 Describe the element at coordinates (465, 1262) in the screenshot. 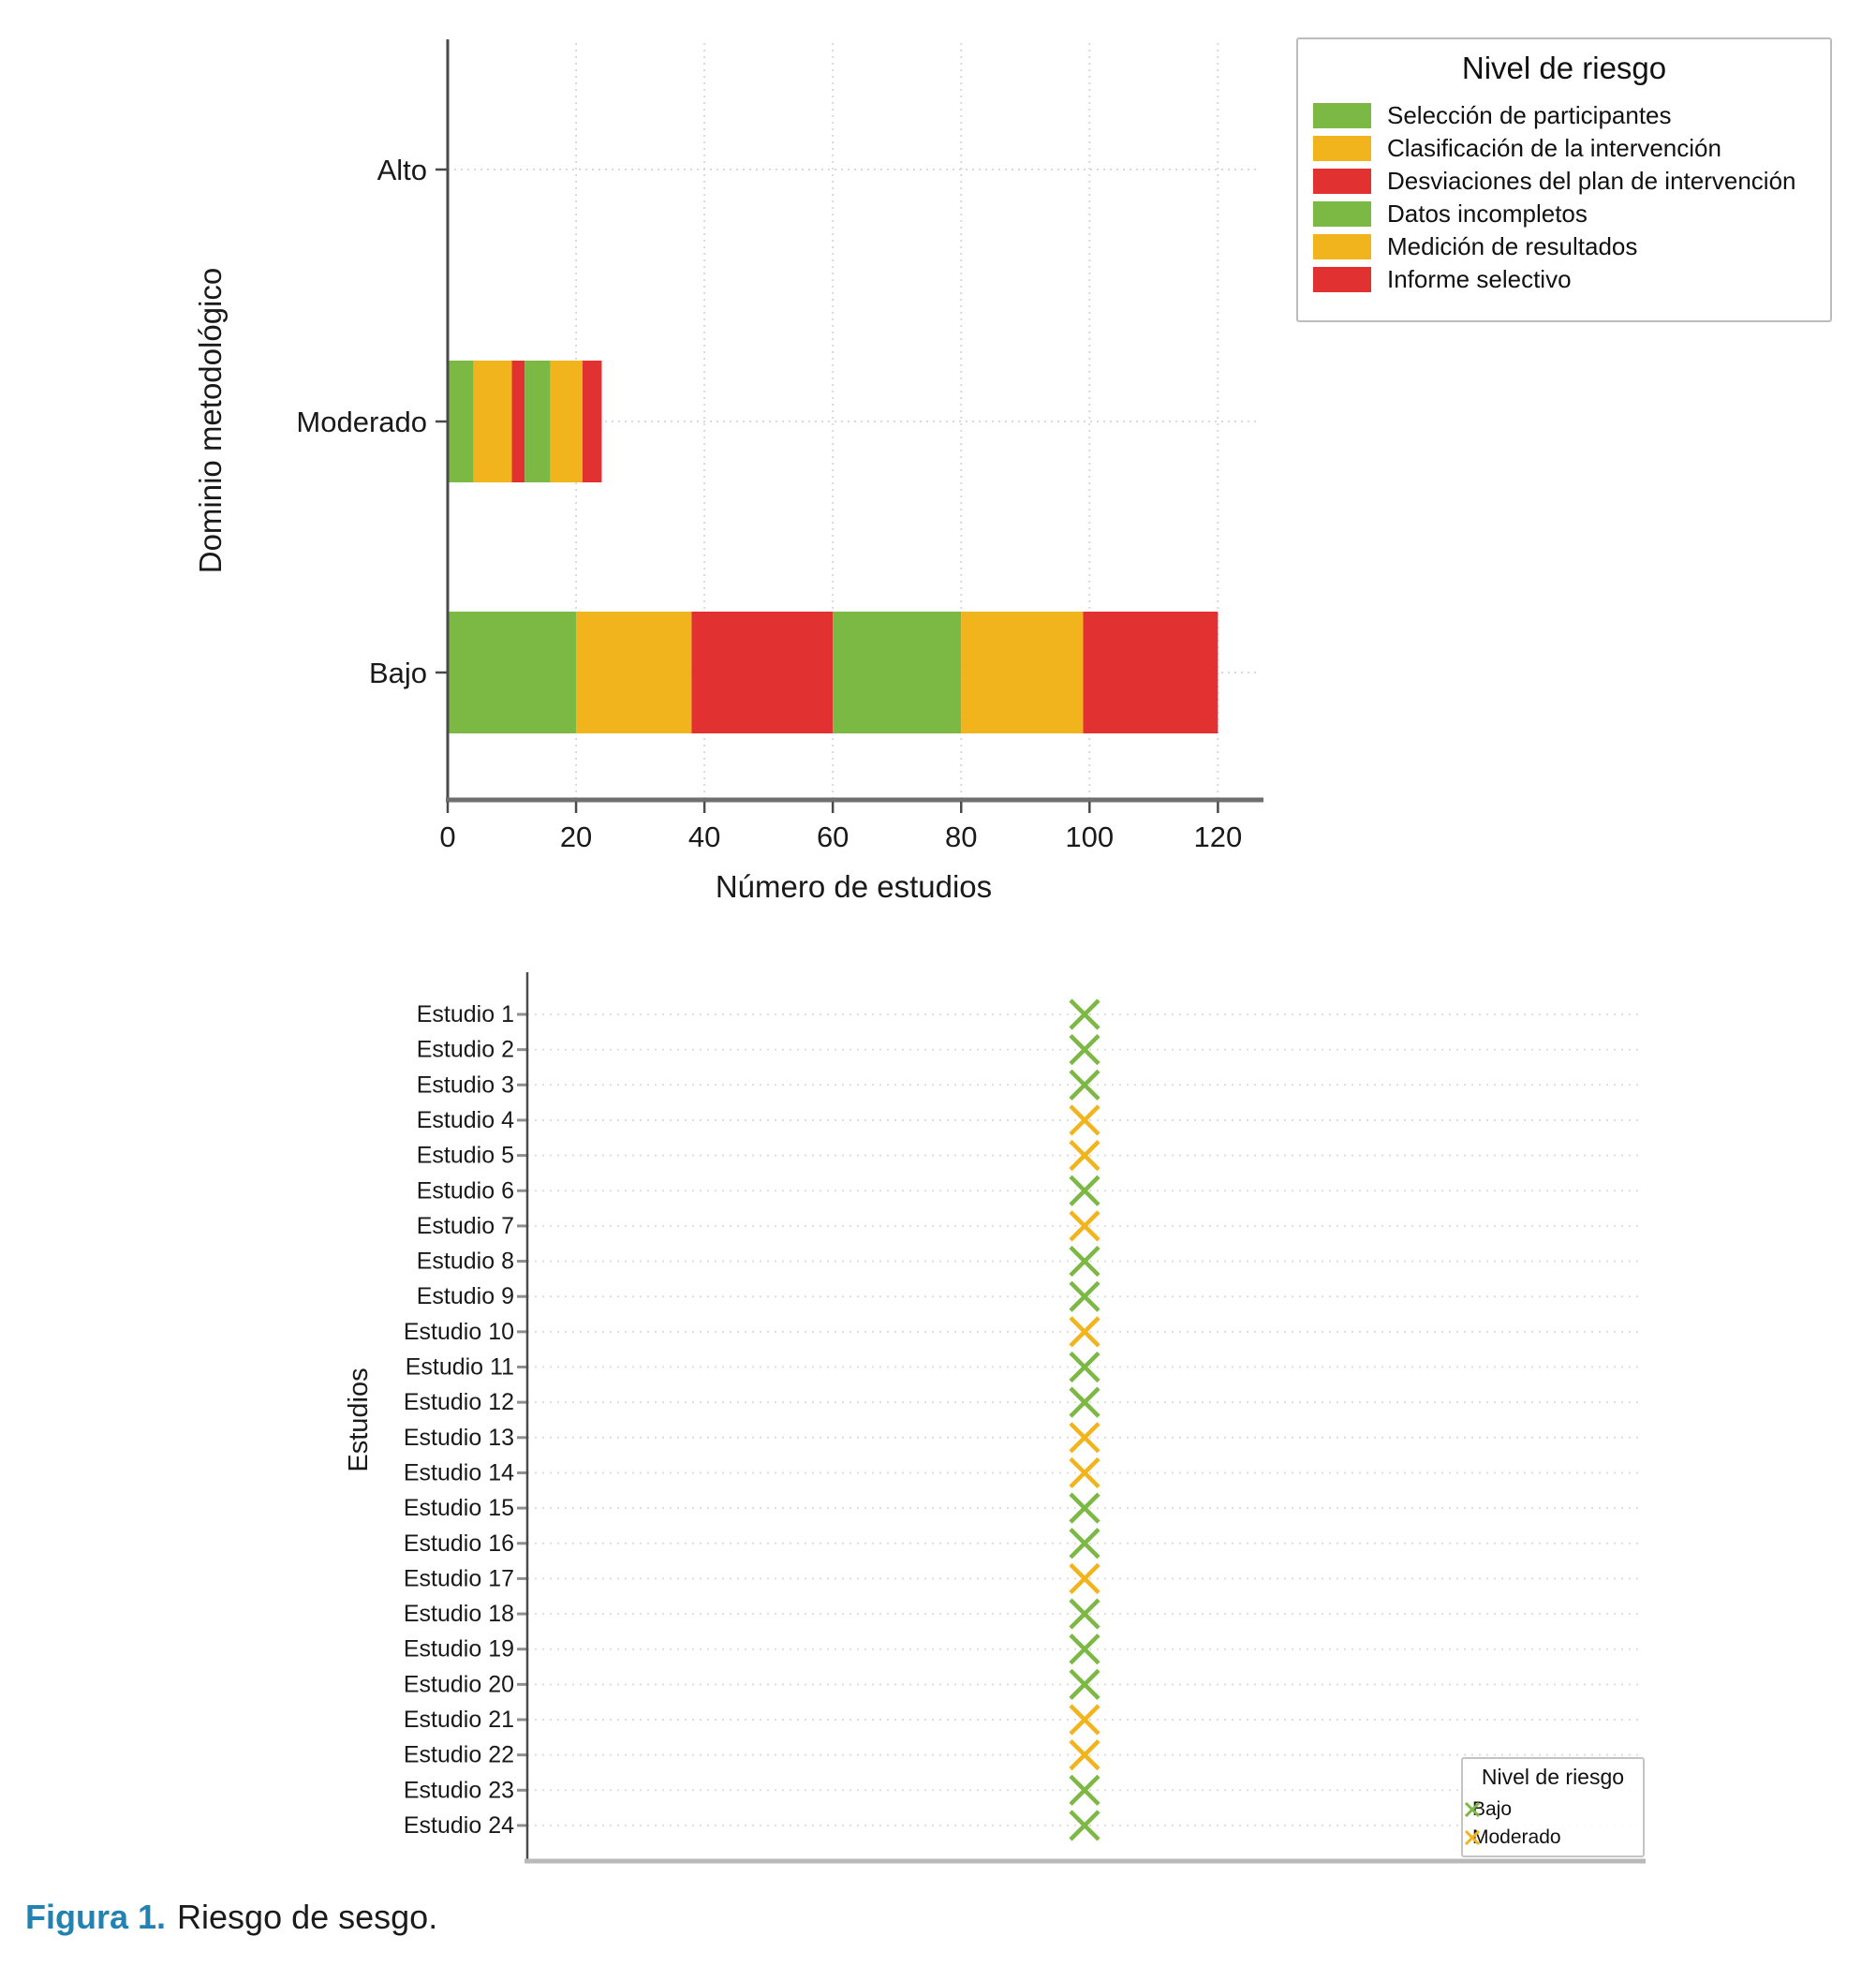

I see `study-label: Estudio 8` at that location.